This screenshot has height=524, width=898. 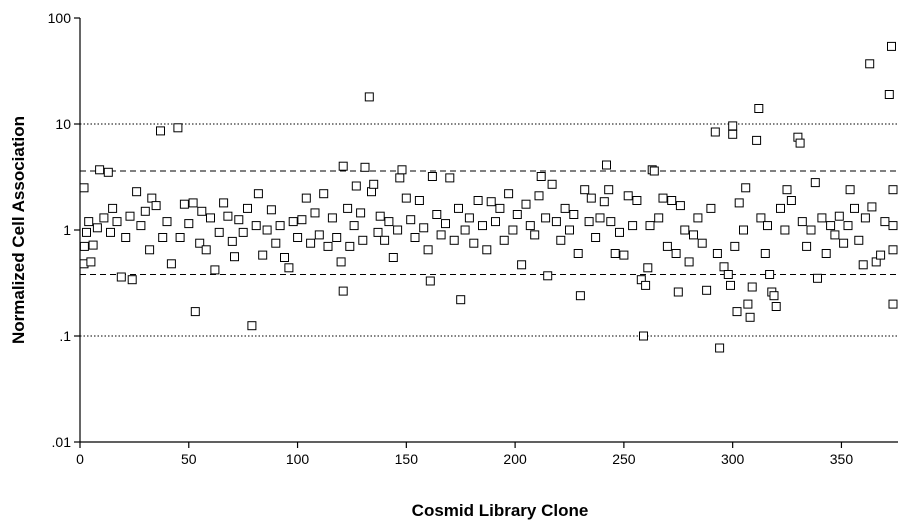 What do you see at coordinates (298, 459) in the screenshot?
I see `x-tick-label: 100` at bounding box center [298, 459].